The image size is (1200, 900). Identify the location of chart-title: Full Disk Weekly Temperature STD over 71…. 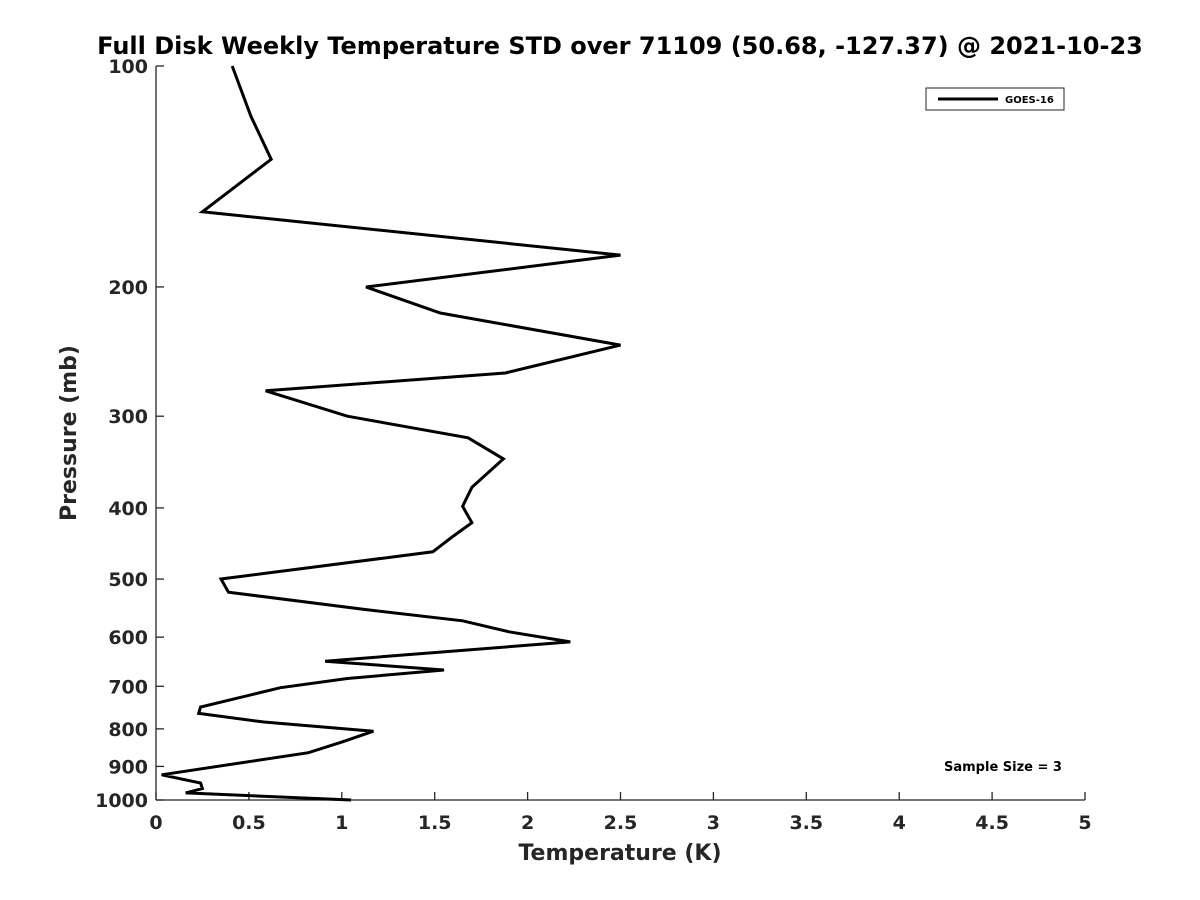
(620, 46).